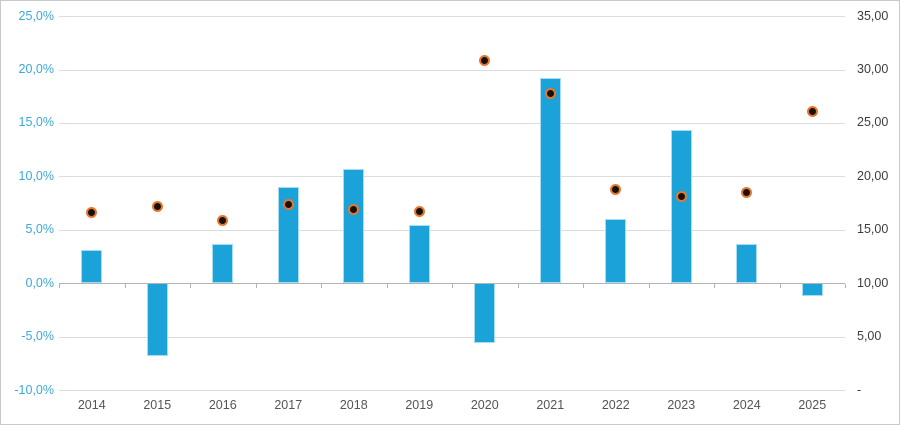  What do you see at coordinates (550, 405) in the screenshot?
I see `x-axis-label-2021: 2021` at bounding box center [550, 405].